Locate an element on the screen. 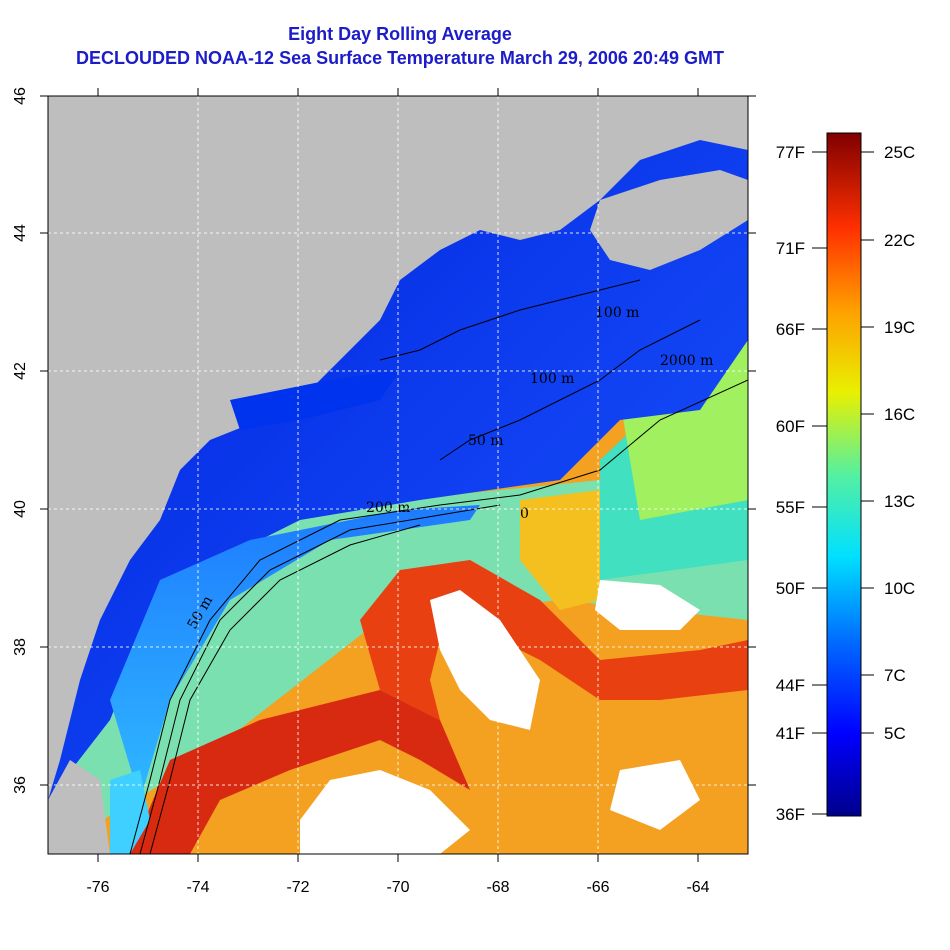 This screenshot has width=950, height=950. colorbar-fahrenheit-label: 44F is located at coordinates (790, 685).